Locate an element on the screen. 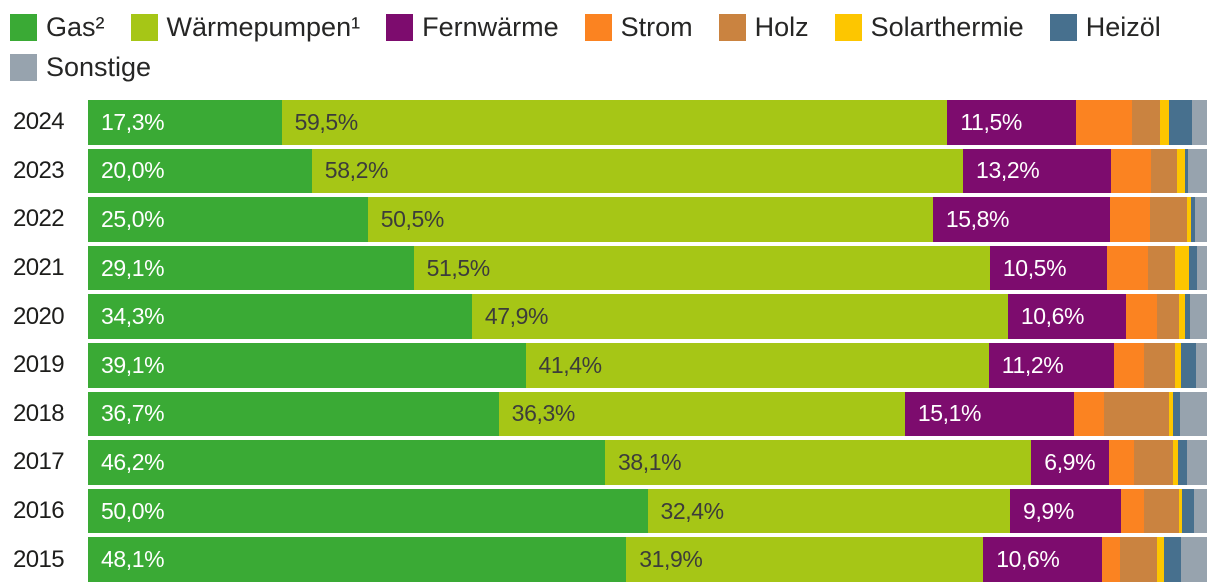 This screenshot has height=586, width=1220. segment-value-label: 50,5% is located at coordinates (412, 218).